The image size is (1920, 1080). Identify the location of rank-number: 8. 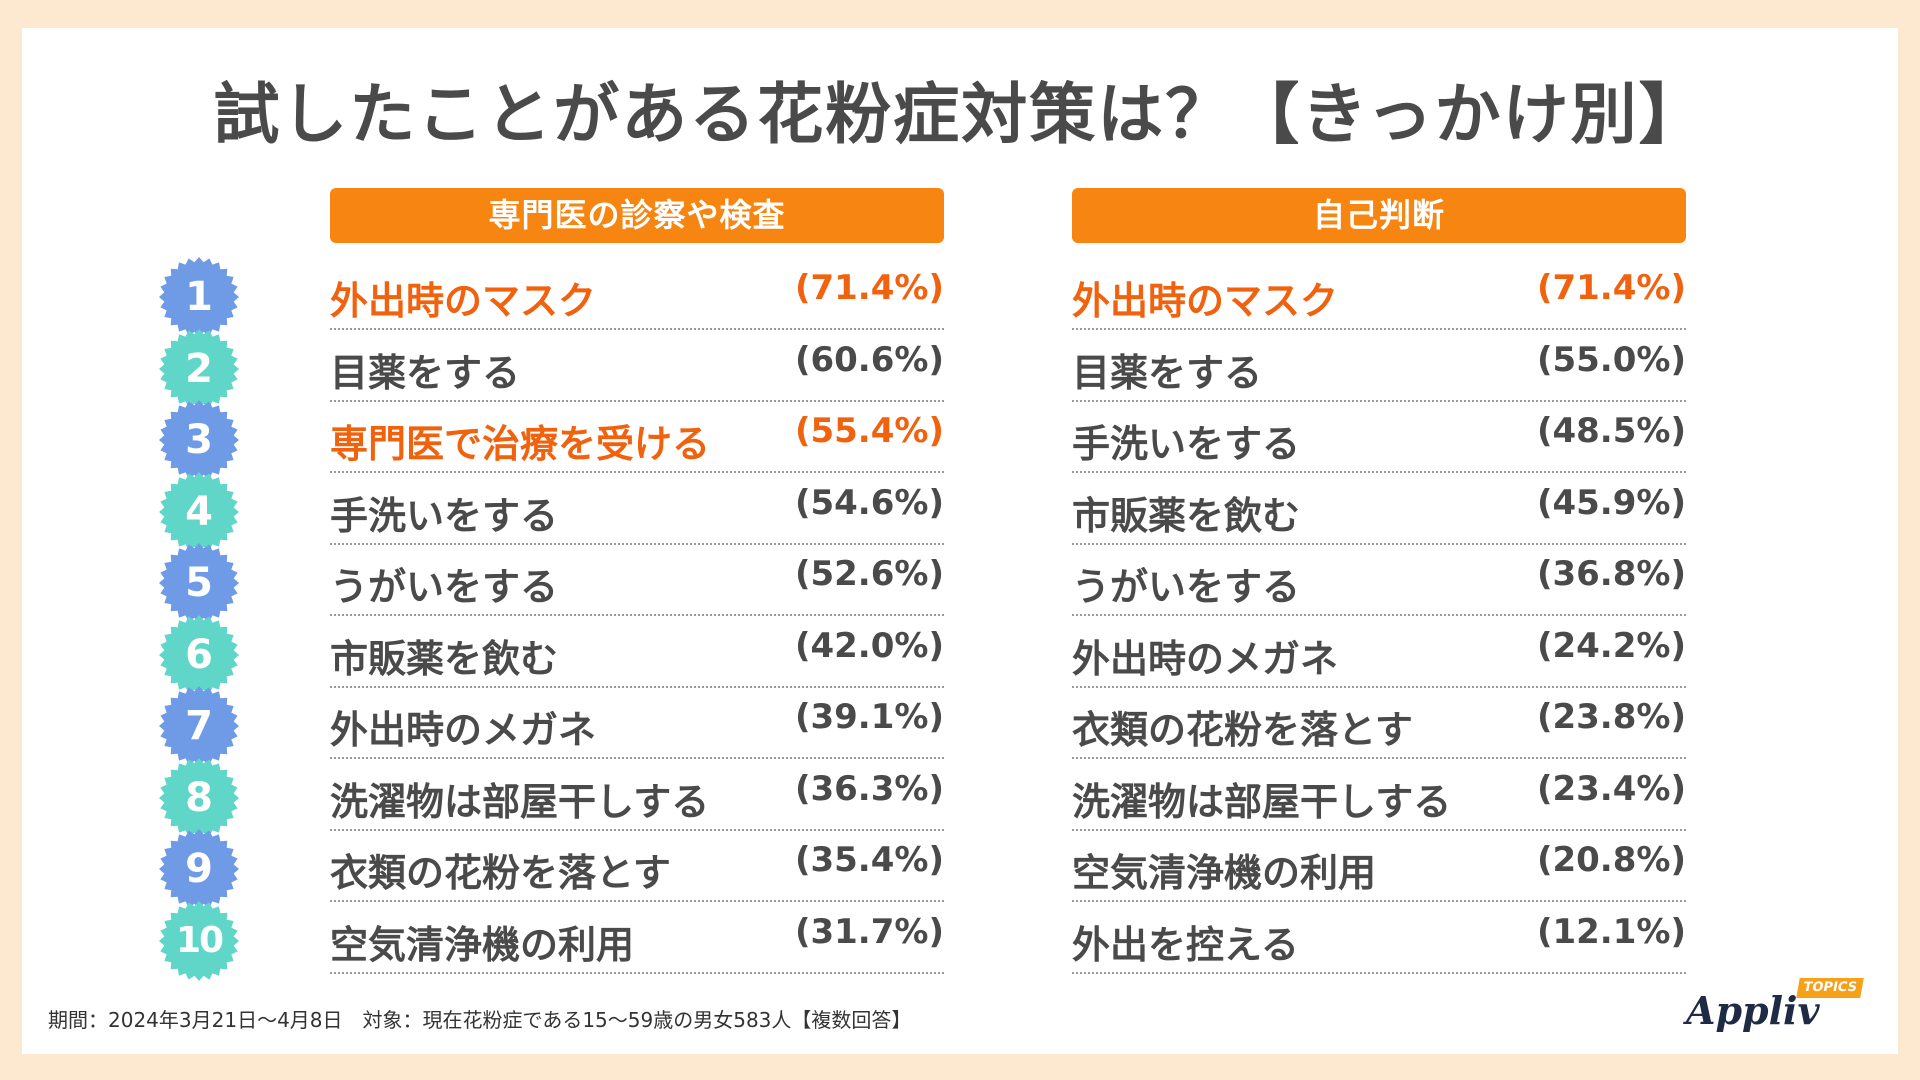
(199, 797).